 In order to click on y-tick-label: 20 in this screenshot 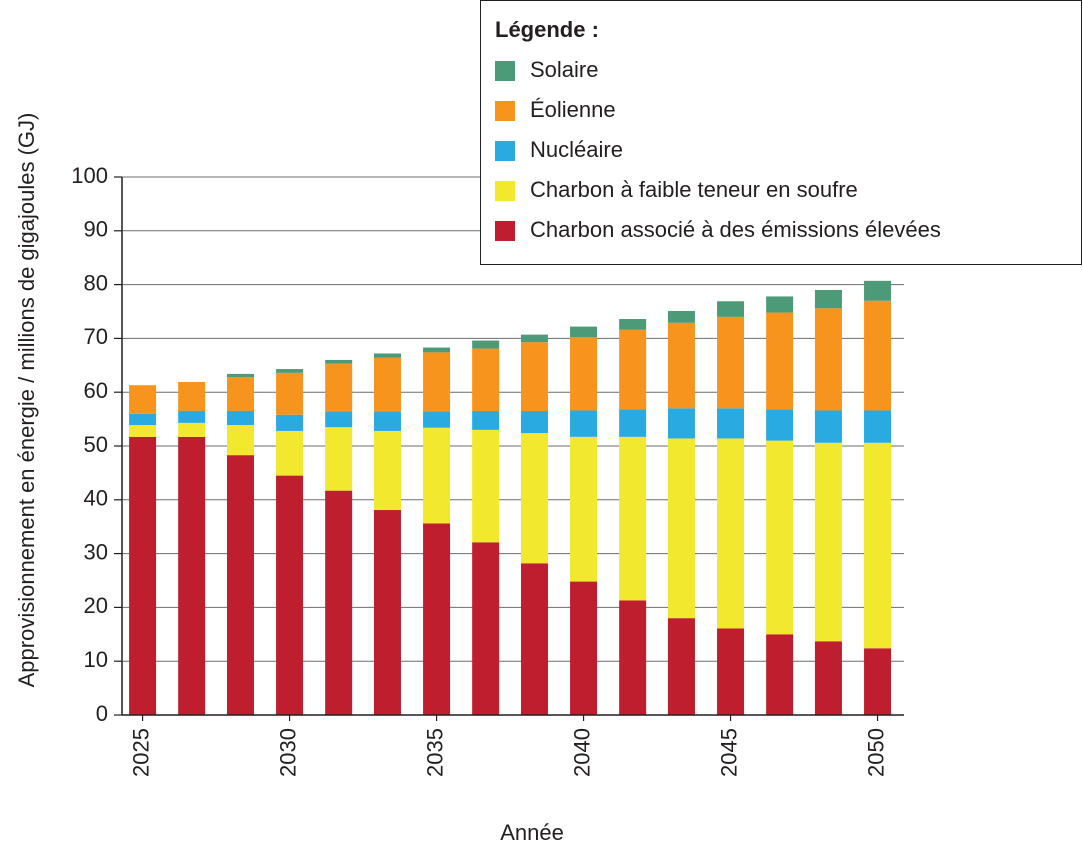, I will do `click(96, 605)`.